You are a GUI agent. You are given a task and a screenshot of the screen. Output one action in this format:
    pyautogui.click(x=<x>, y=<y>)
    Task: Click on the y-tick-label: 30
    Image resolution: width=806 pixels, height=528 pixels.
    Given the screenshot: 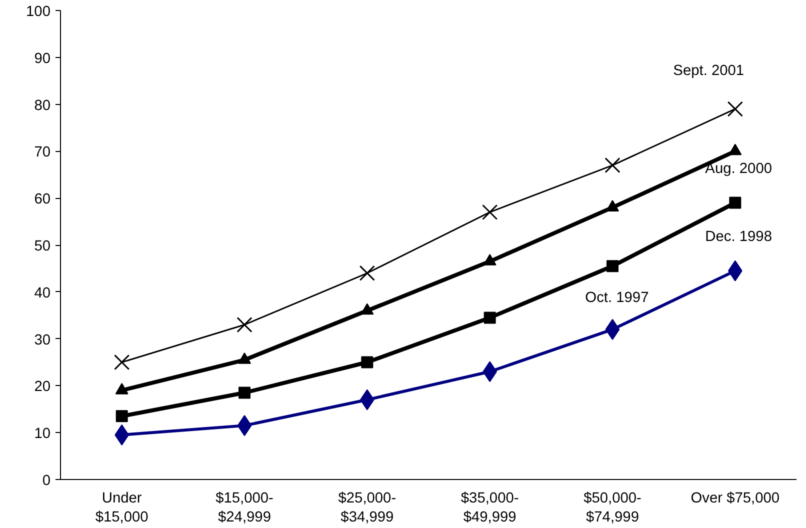 What is the action you would take?
    pyautogui.click(x=42, y=340)
    